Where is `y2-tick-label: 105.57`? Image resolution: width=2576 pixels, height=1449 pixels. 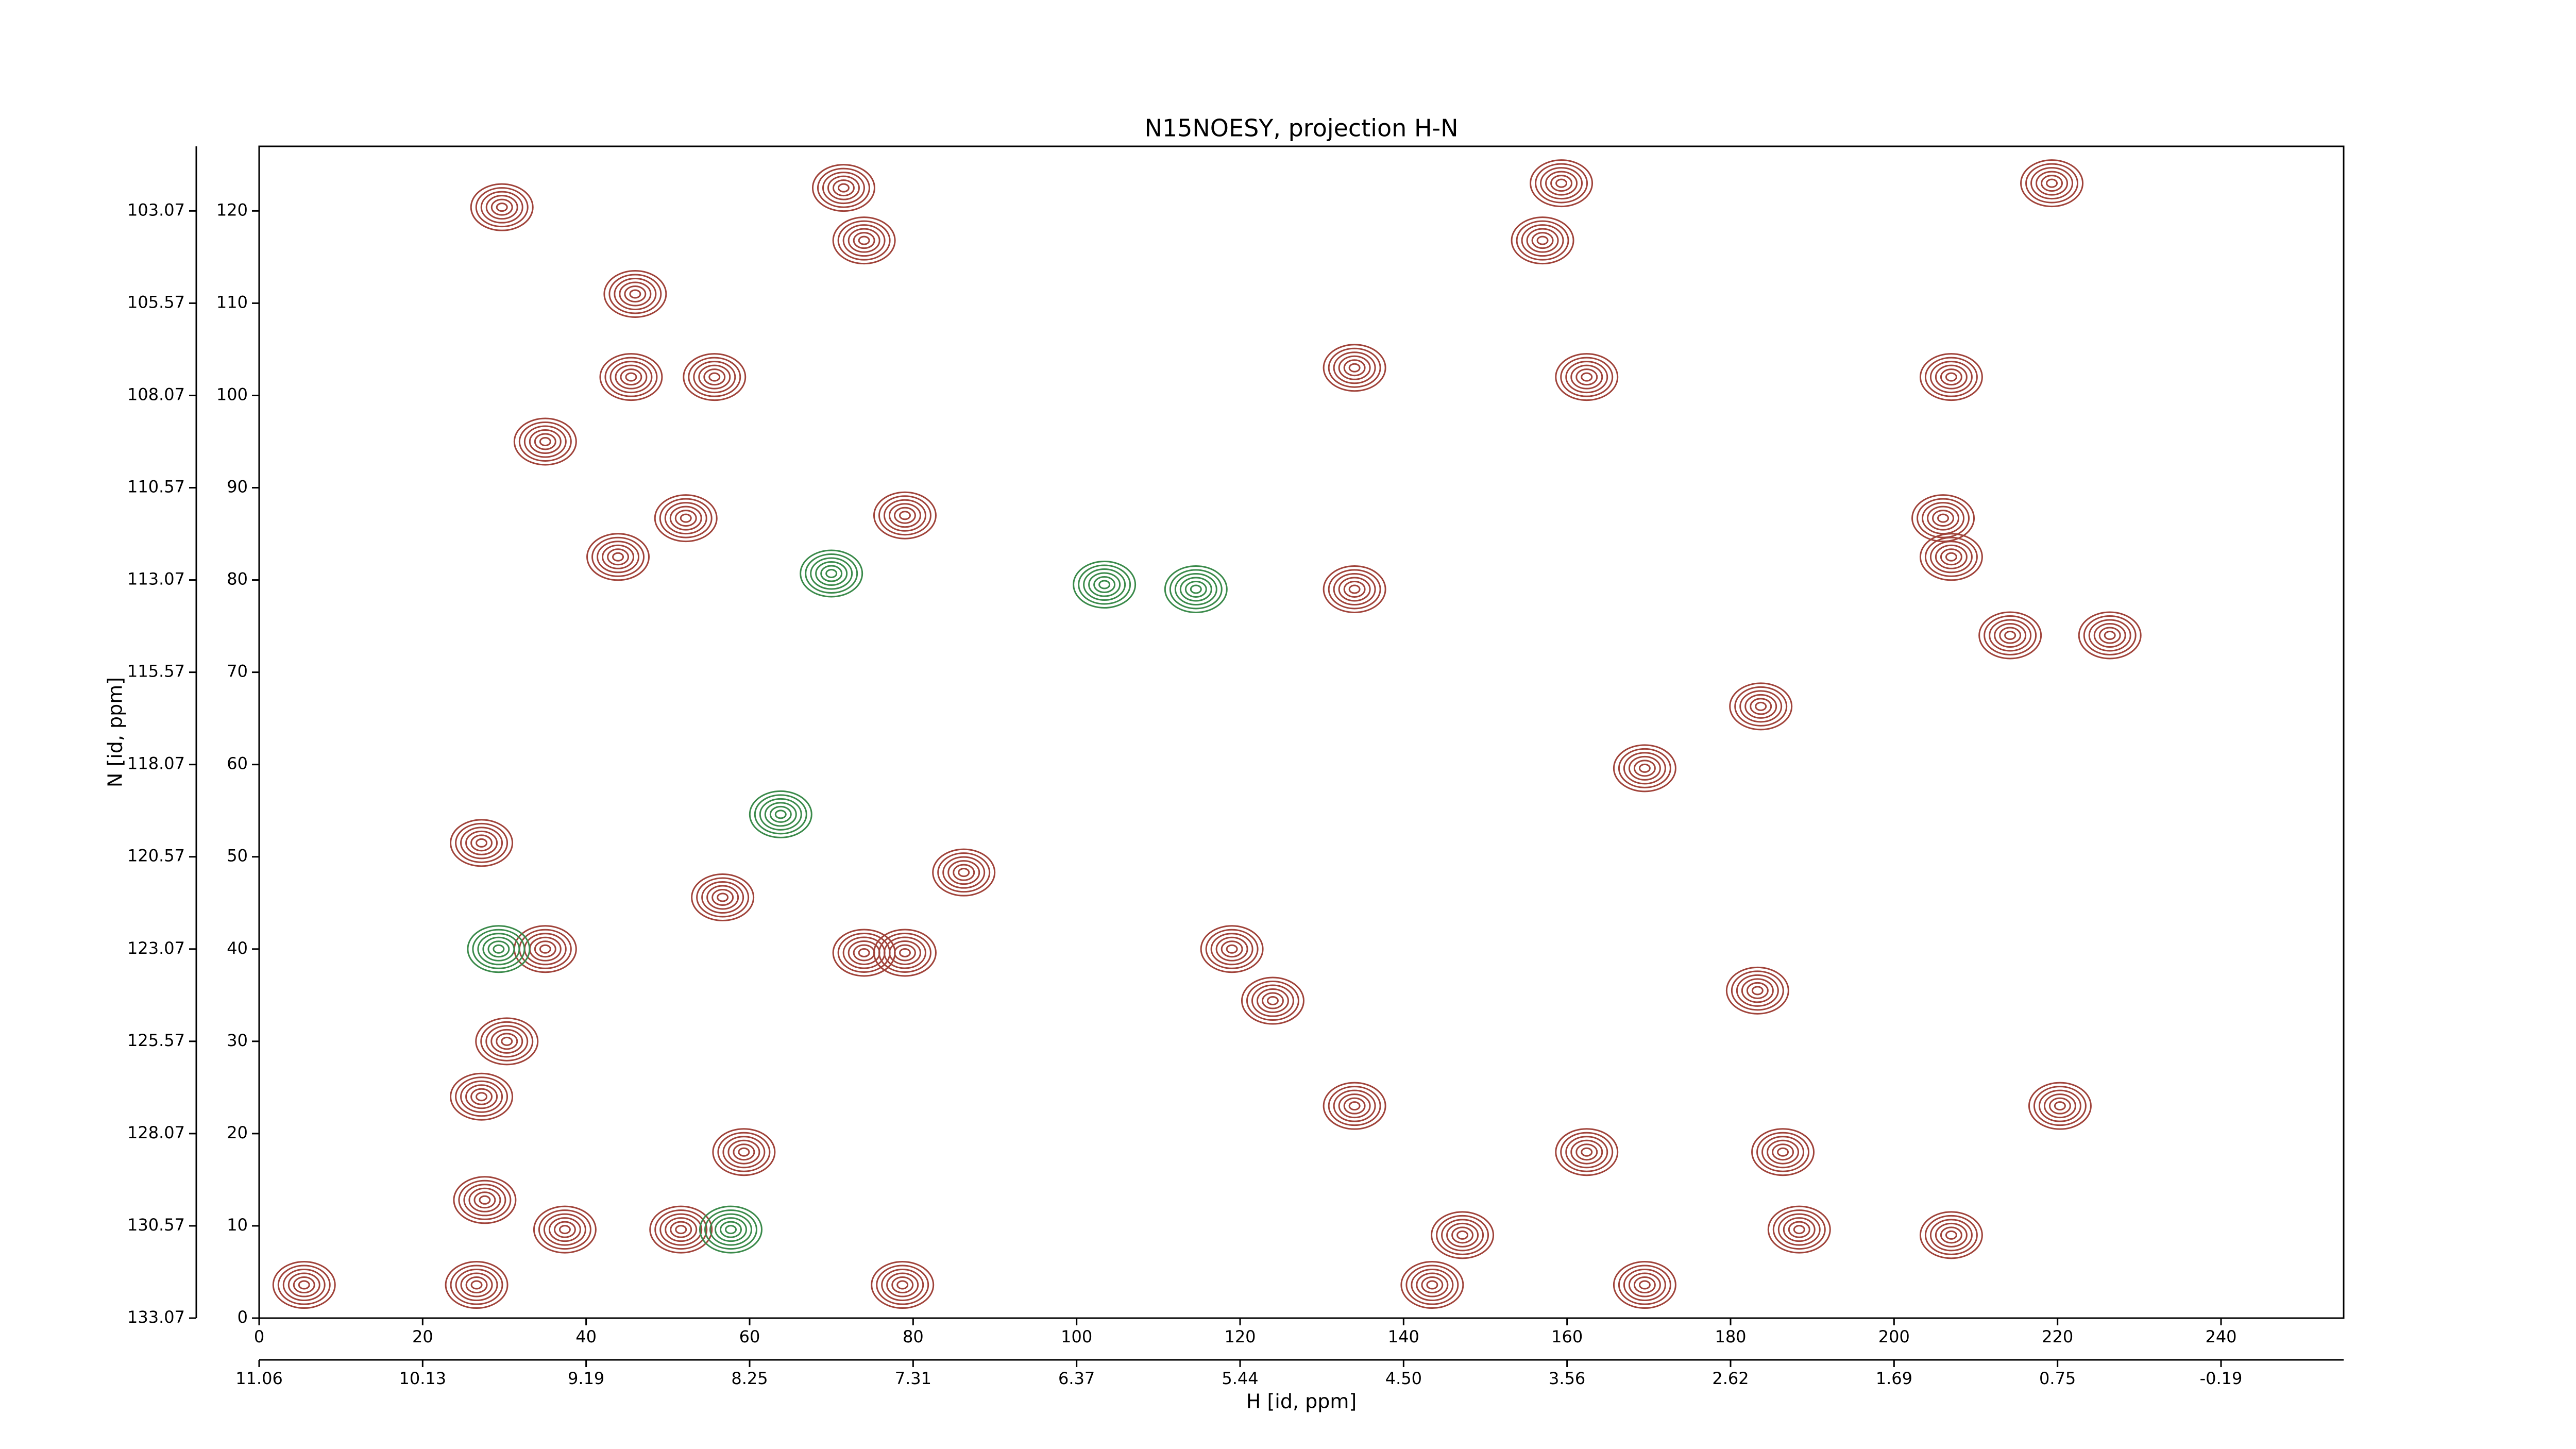 y2-tick-label: 105.57 is located at coordinates (156, 302).